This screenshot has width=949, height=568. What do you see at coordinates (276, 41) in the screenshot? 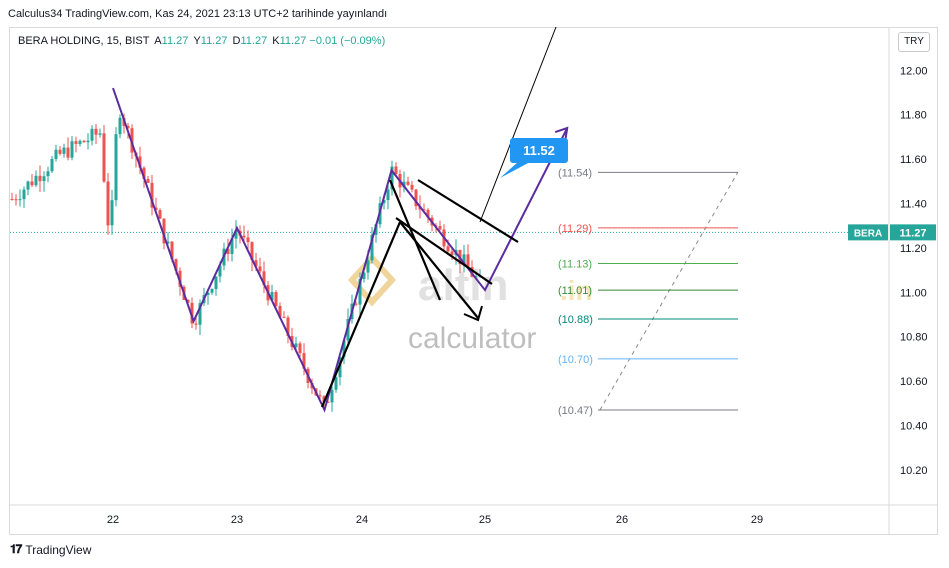
I see `close-label: K` at bounding box center [276, 41].